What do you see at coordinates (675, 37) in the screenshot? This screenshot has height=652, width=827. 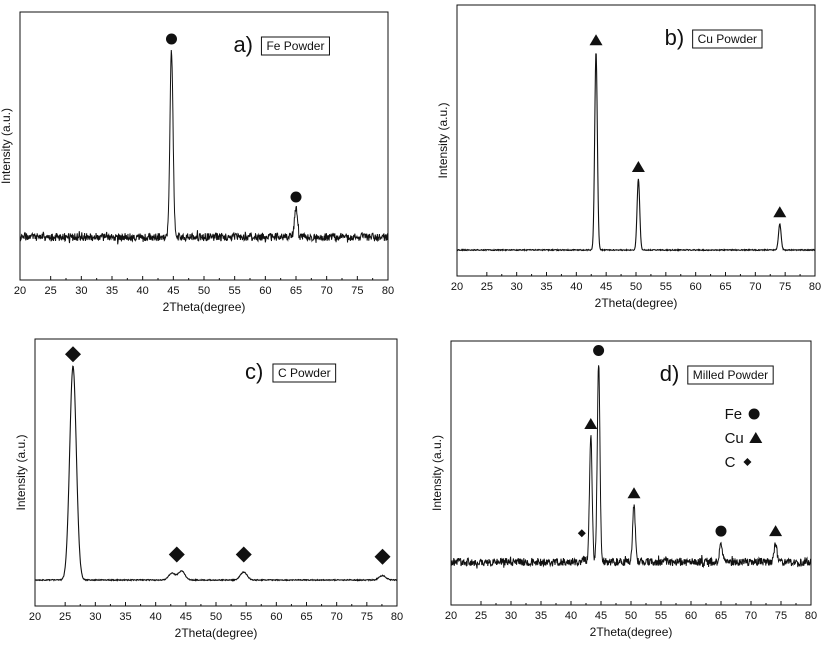 I see `panel-letter: b)` at bounding box center [675, 37].